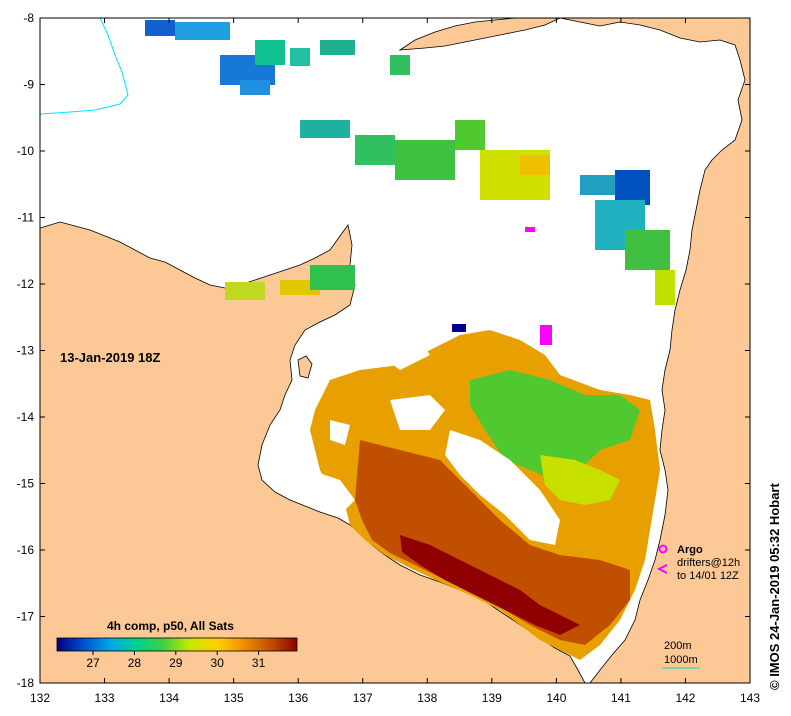  Describe the element at coordinates (26, 218) in the screenshot. I see `y-tick-label: -11` at that location.